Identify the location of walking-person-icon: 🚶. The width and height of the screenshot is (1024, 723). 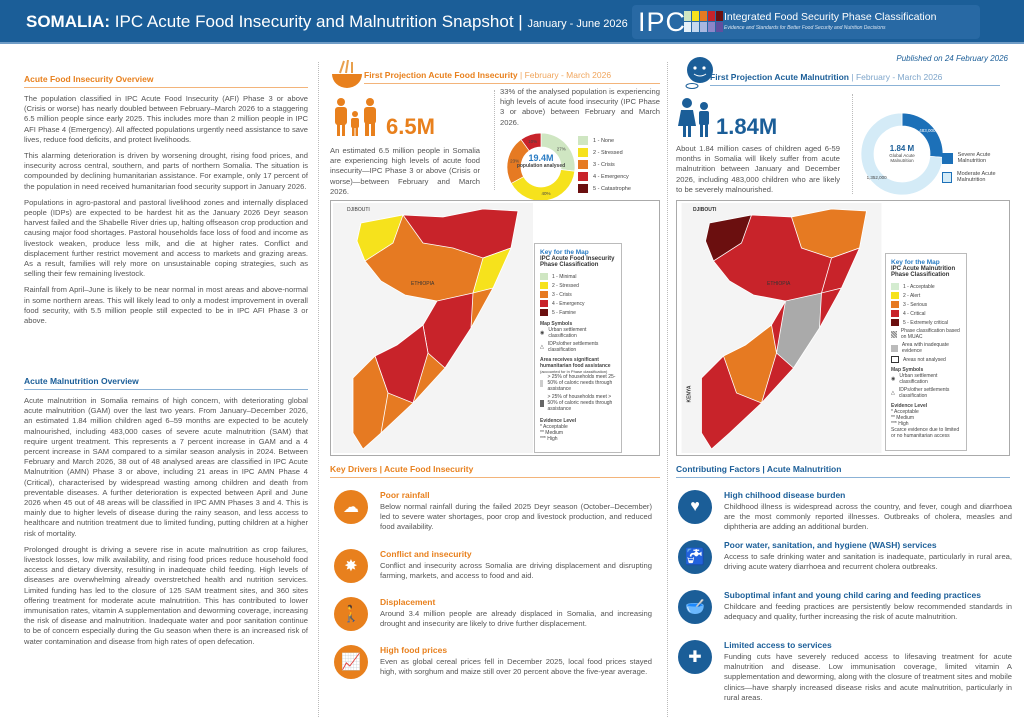
(351, 614).